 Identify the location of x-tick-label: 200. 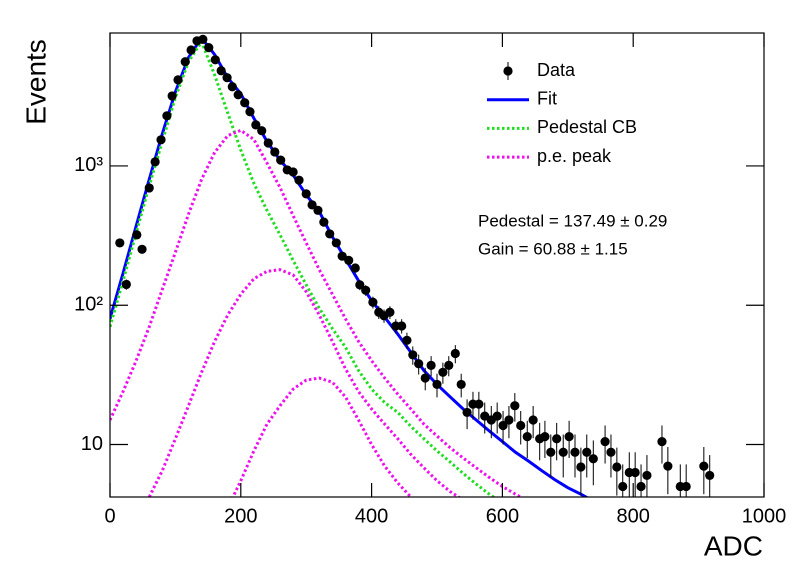
(240, 516).